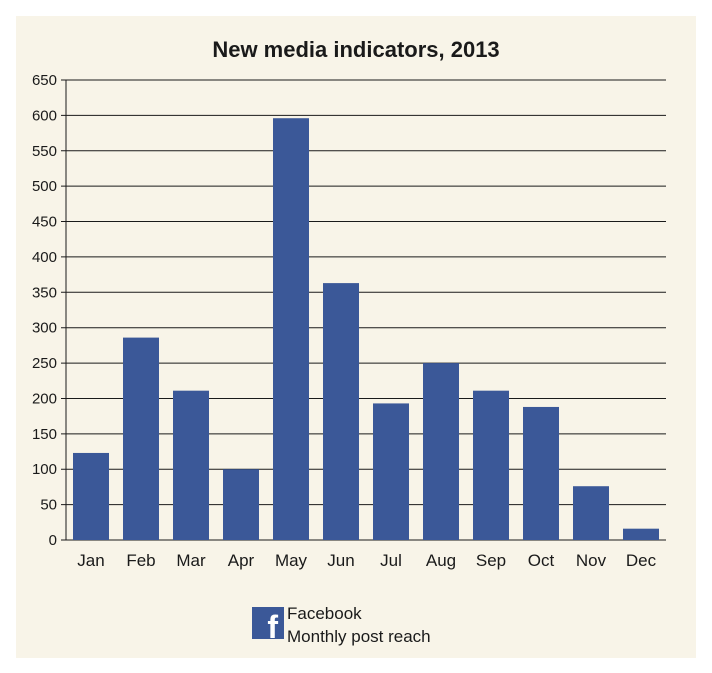 This screenshot has width=712, height=673. I want to click on y-tick-label: 400, so click(44, 257).